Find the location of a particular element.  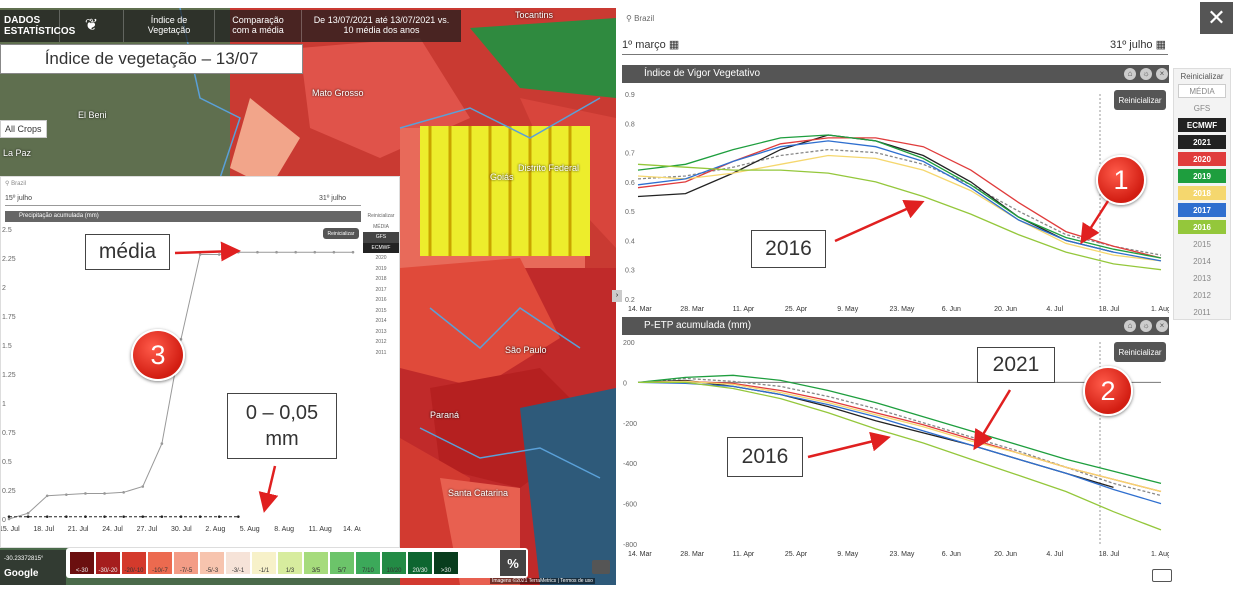

legend-reset: Reinicializar is located at coordinates (1202, 76).